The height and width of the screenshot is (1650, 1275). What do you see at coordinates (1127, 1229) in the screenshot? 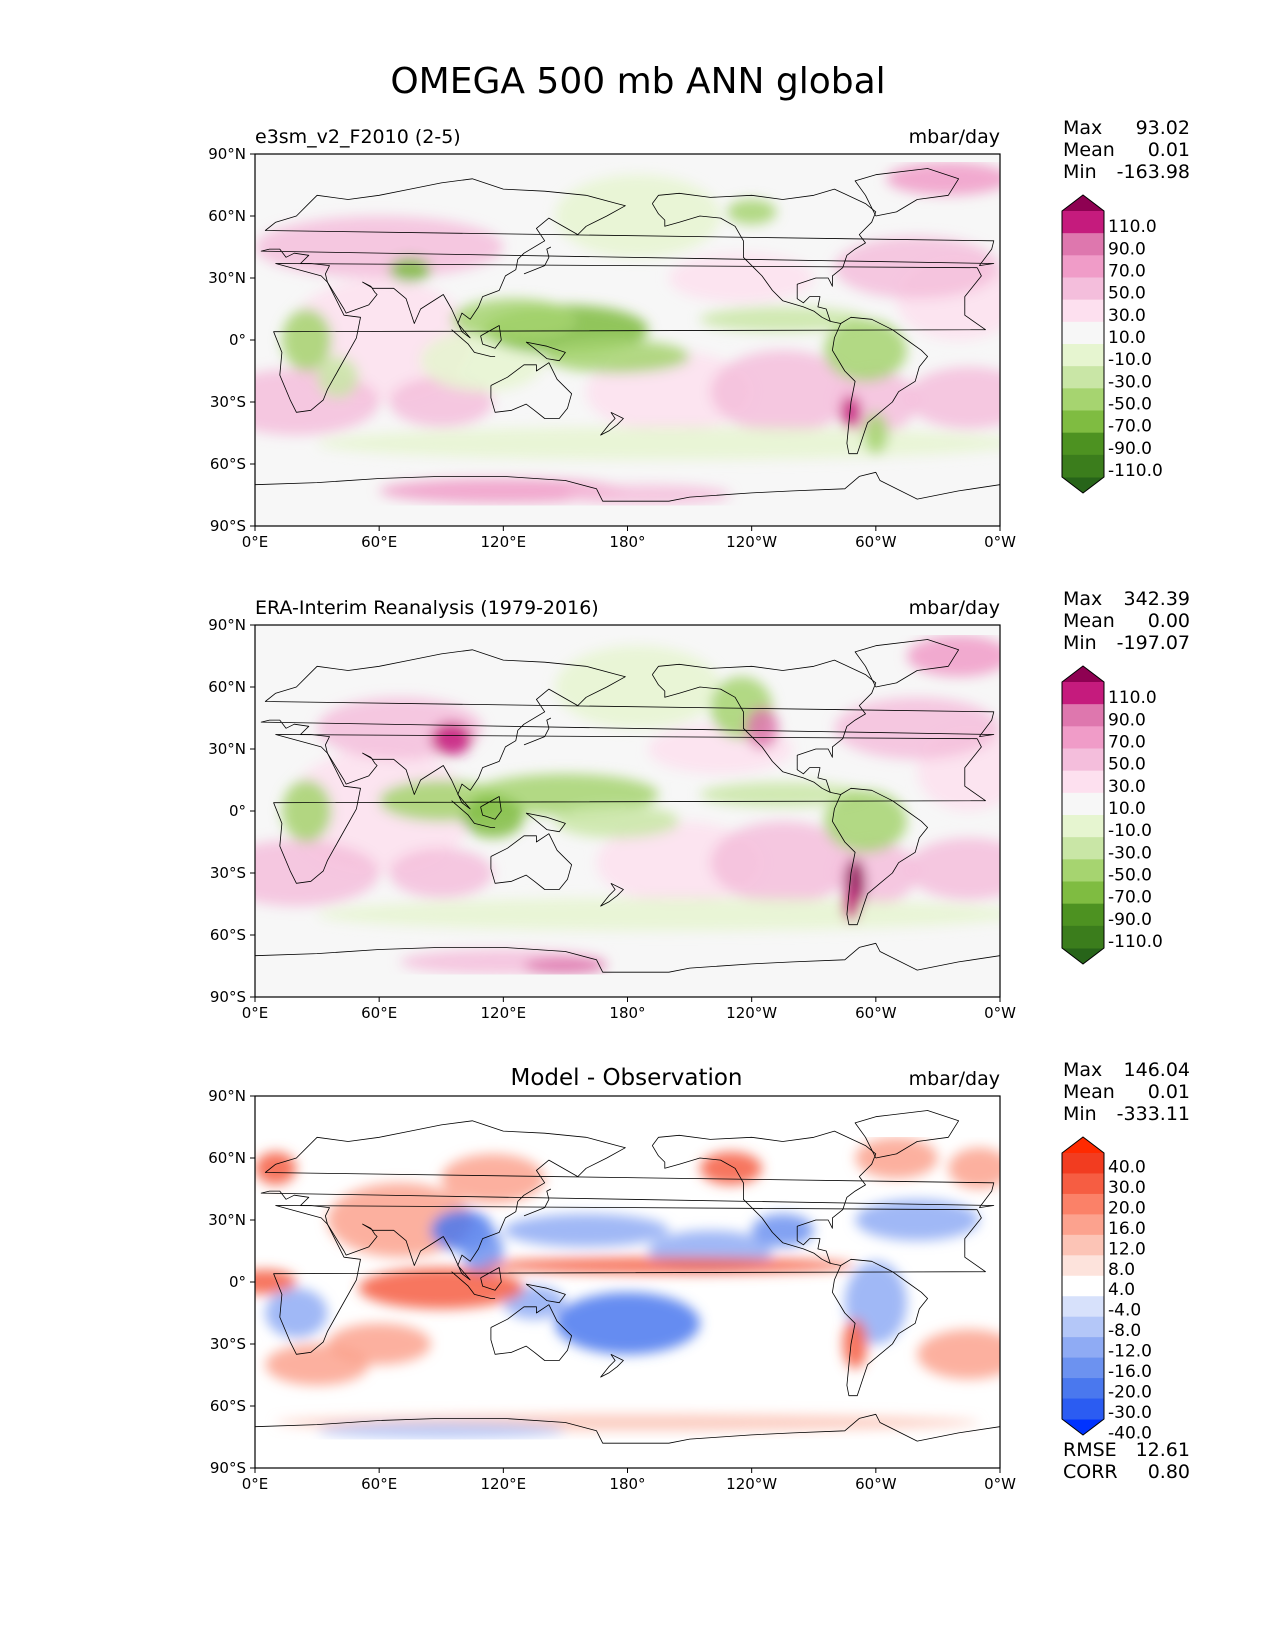
I see `colorbar-label: 16.0` at bounding box center [1127, 1229].